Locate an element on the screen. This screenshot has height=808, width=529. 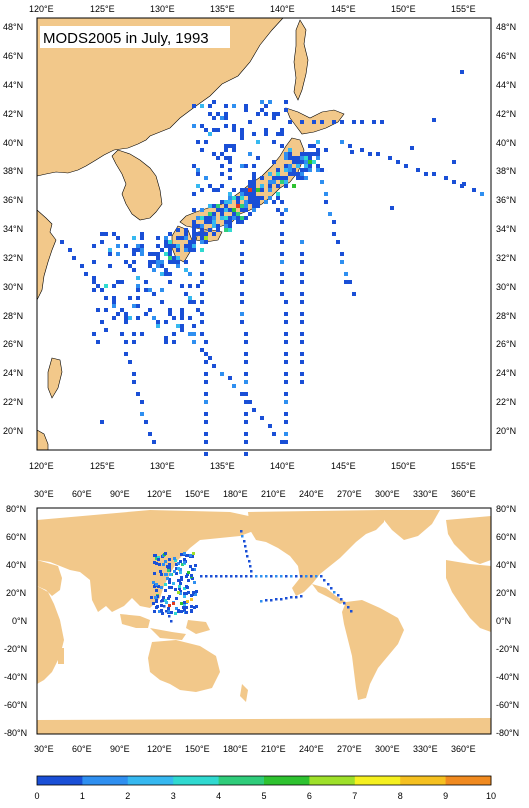
lon-tick-label: 300°E is located at coordinates (387, 749).